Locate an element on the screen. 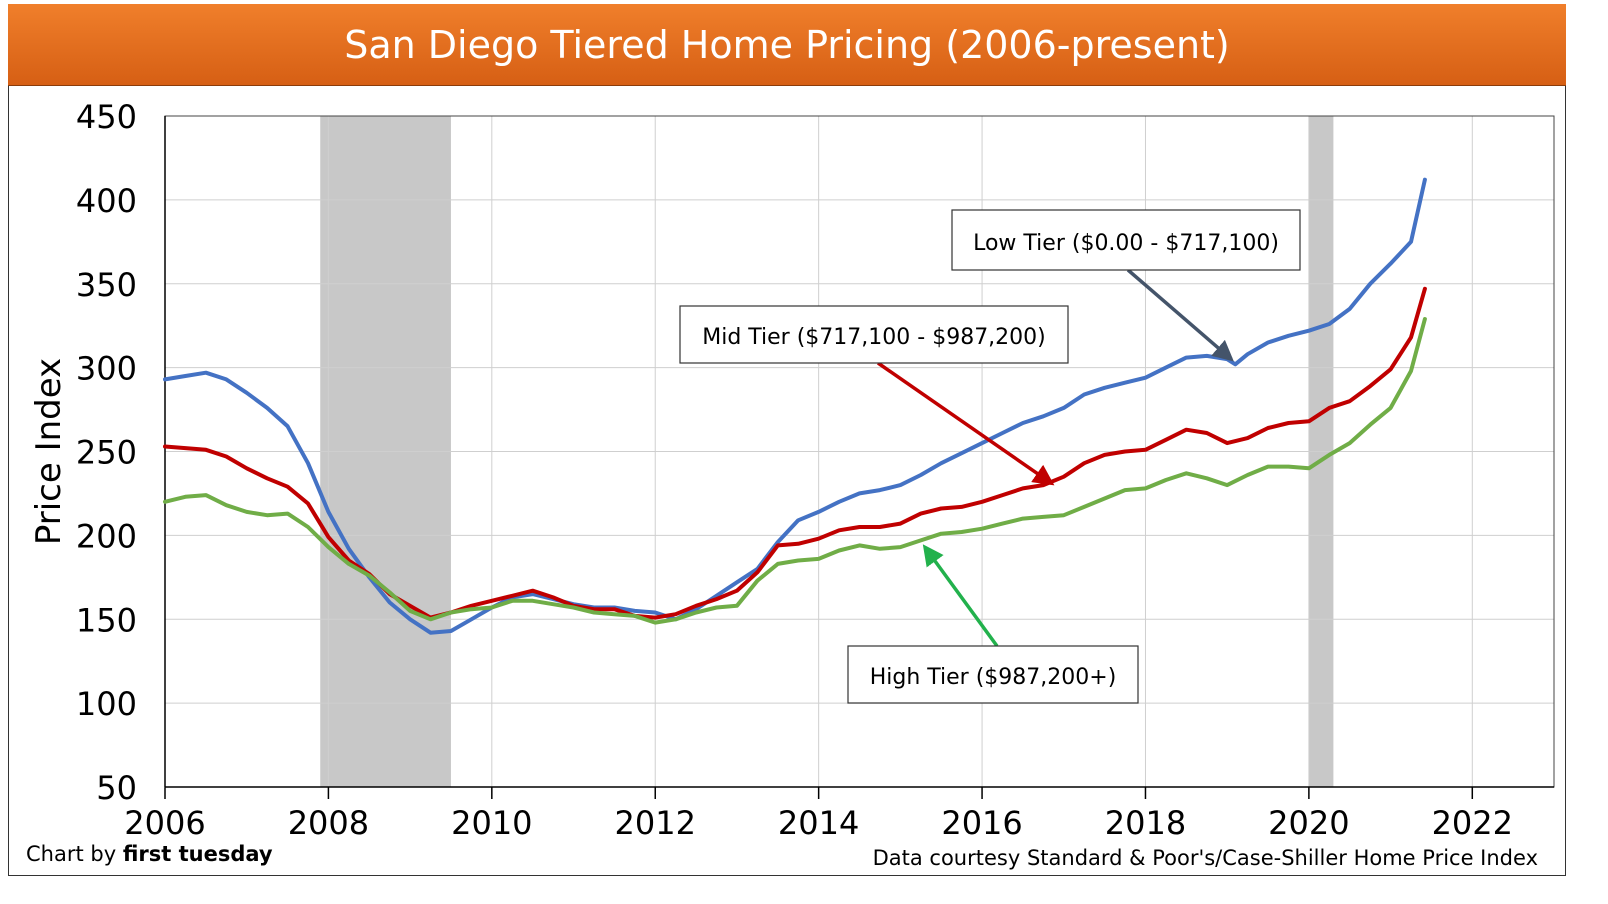 This screenshot has height=904, width=1608. x-tick-label: 2006 is located at coordinates (164, 823).